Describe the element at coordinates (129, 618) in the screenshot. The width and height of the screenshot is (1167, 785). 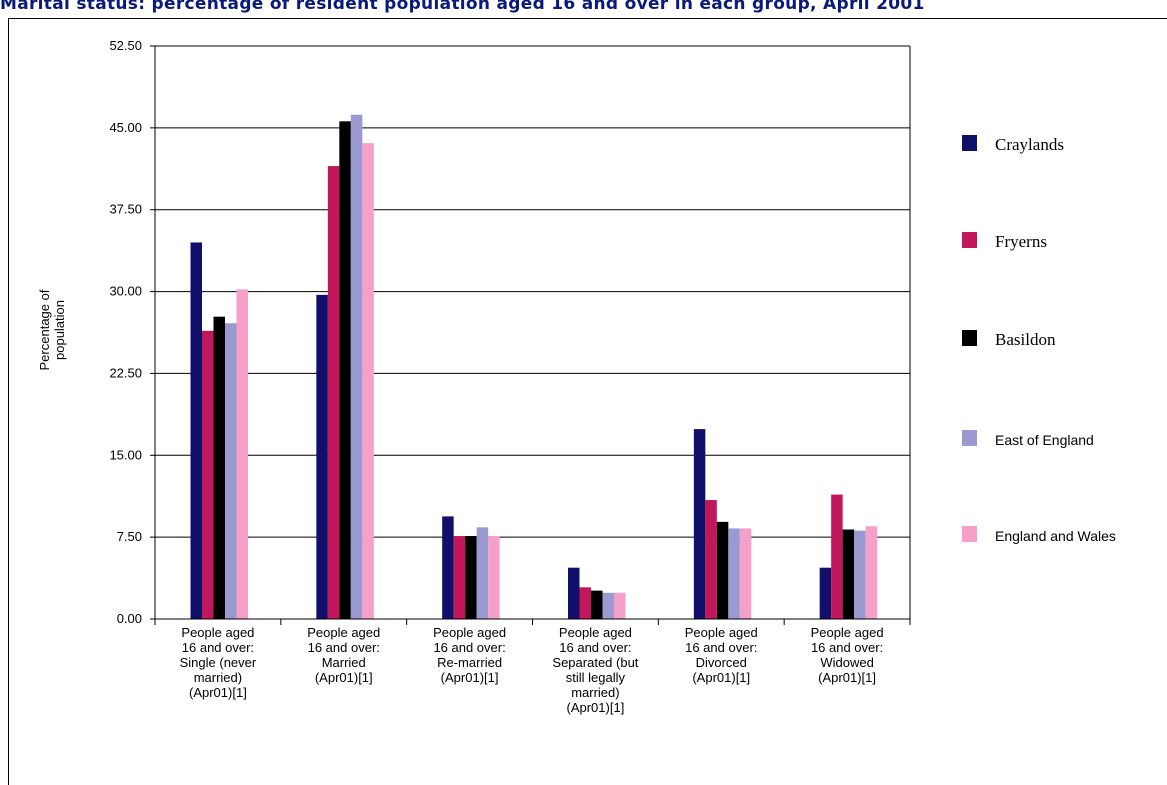
I see `y-tick-label: 0.00` at that location.